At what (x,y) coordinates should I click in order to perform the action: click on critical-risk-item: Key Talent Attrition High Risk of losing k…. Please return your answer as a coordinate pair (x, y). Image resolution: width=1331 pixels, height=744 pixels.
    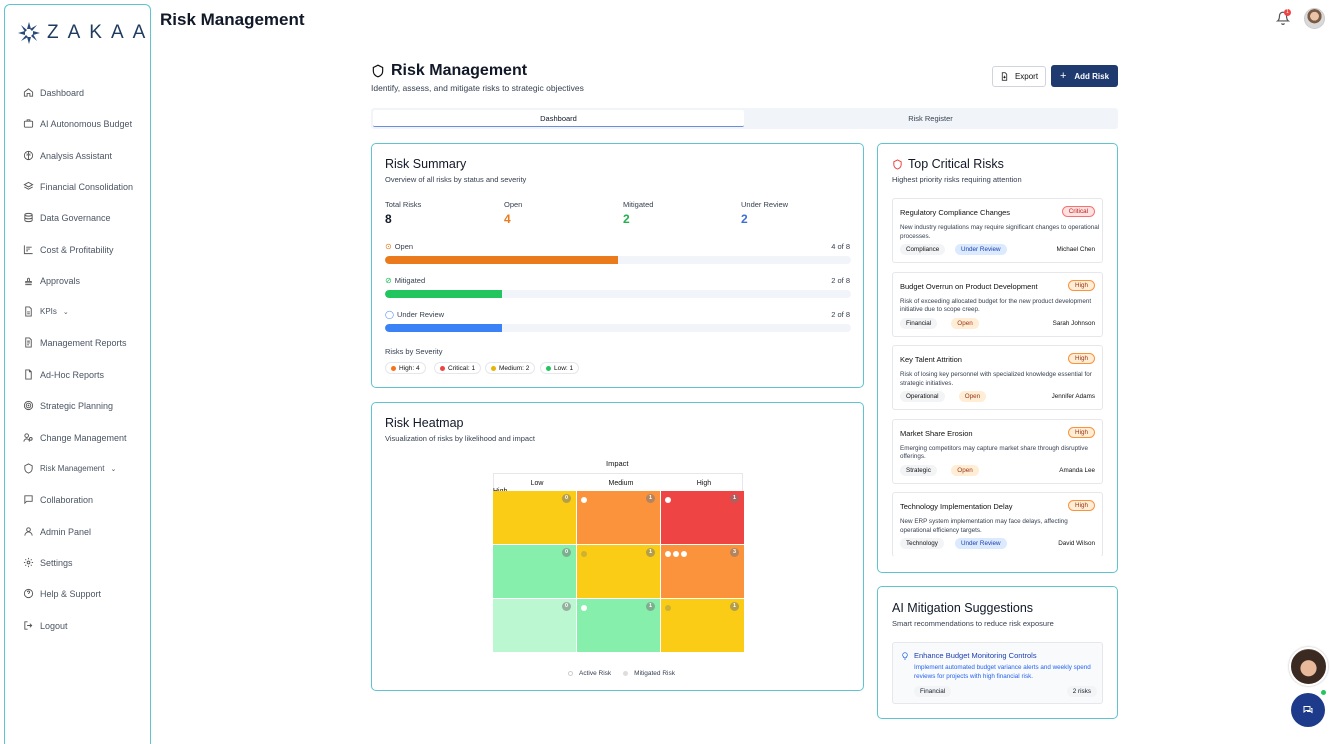
    Looking at the image, I should click on (997, 377).